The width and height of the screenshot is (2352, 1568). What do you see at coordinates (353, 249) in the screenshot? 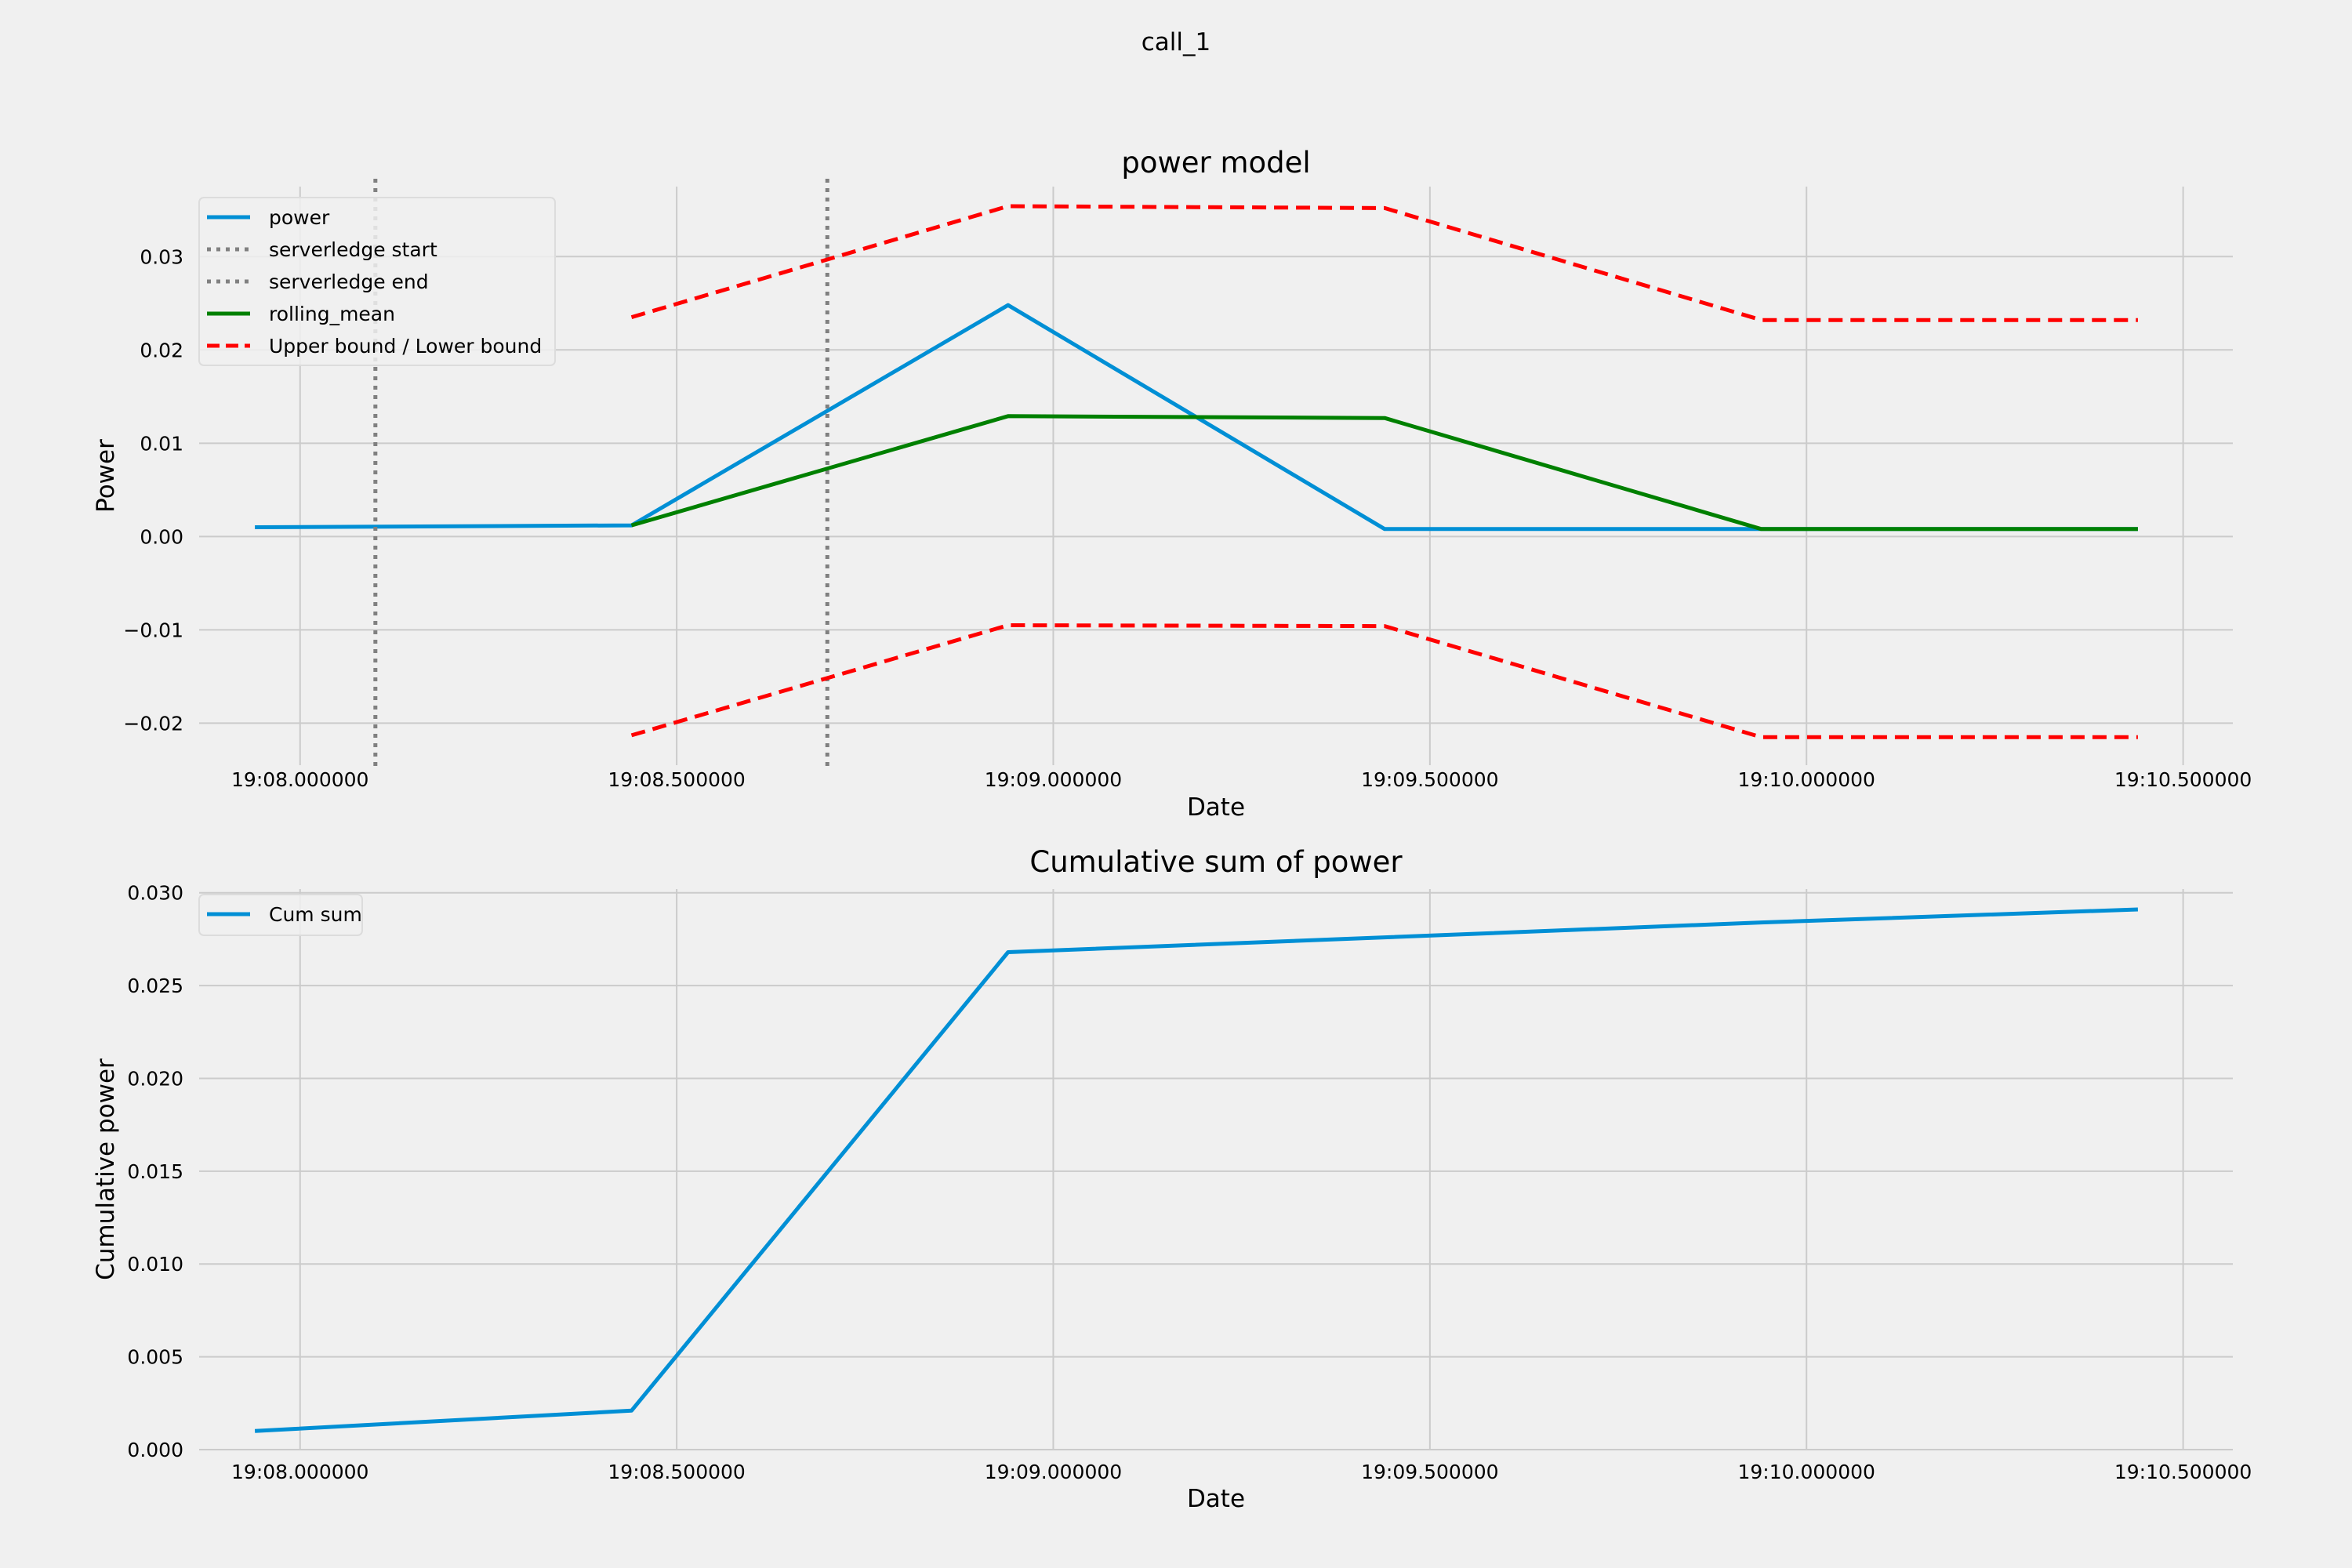
I see `legend-label: serverledge start` at bounding box center [353, 249].